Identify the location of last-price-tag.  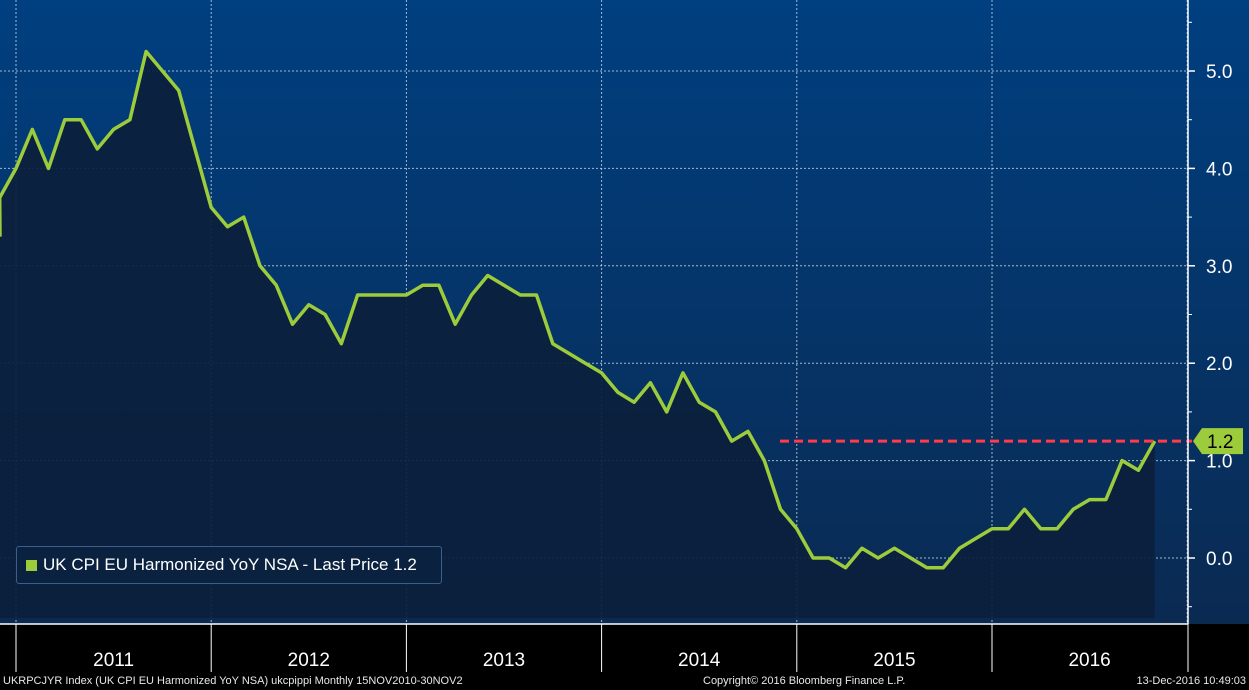
(1218, 441).